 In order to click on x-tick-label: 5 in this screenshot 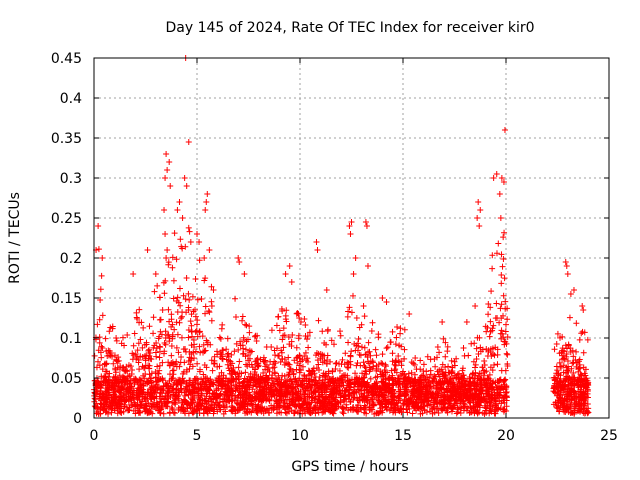, I will do `click(197, 436)`.